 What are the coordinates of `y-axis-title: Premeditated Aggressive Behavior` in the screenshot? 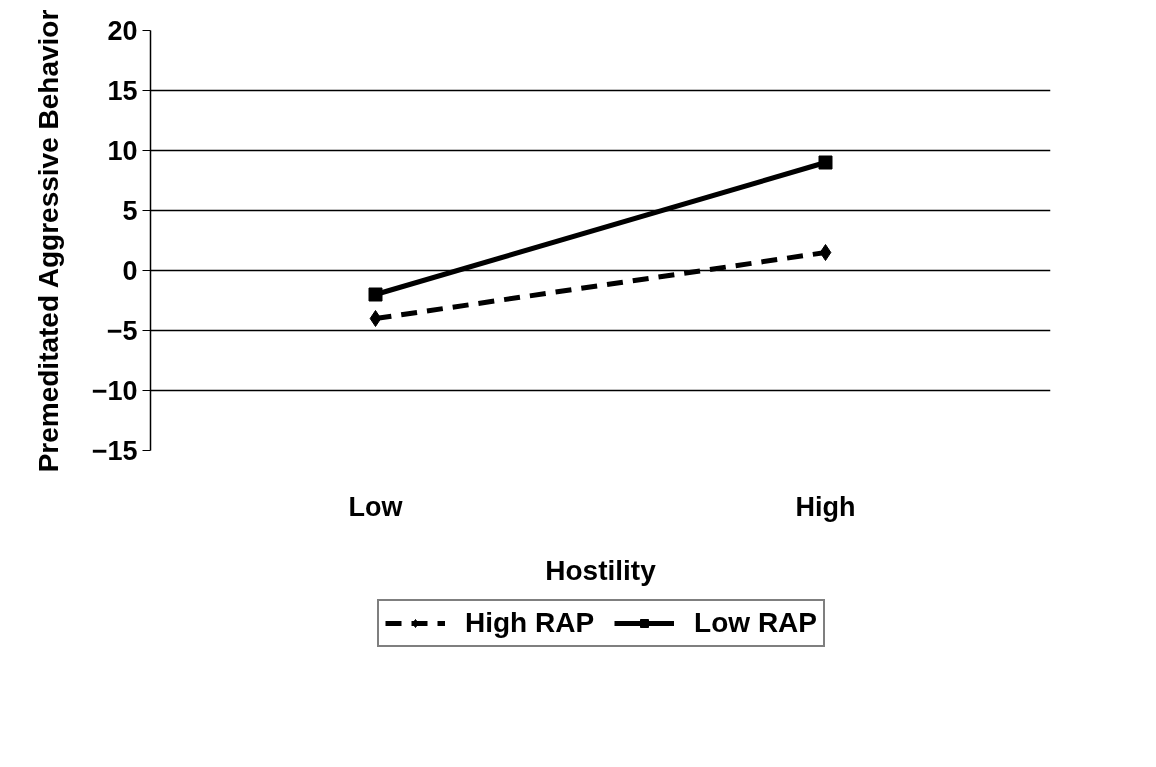 It's located at (48, 241).